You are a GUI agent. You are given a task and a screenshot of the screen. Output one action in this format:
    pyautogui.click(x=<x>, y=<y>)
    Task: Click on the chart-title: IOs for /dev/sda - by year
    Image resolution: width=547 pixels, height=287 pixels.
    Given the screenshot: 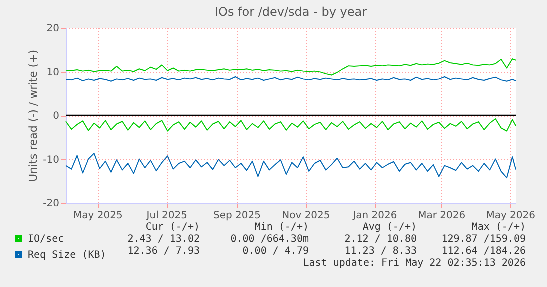 What is the action you would take?
    pyautogui.click(x=291, y=12)
    